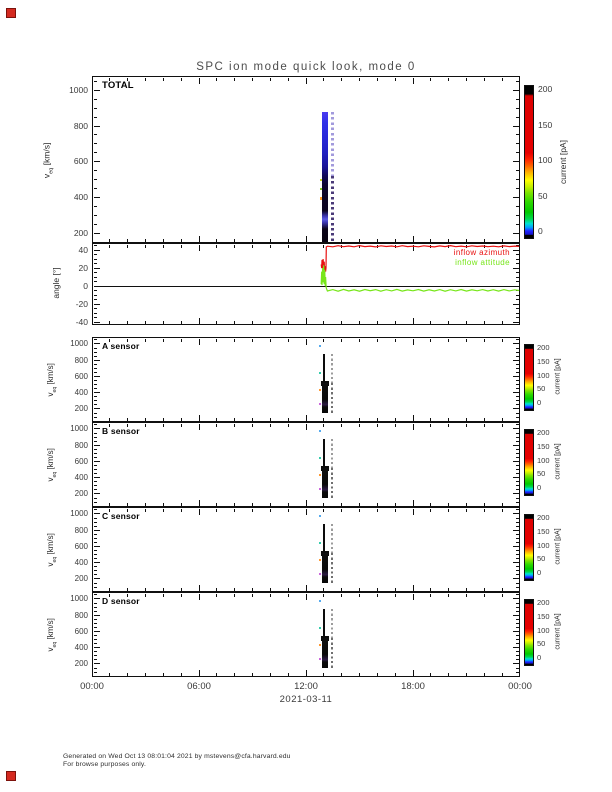 This screenshot has height=792, width=612. What do you see at coordinates (78, 89) in the screenshot?
I see `y-tick-label: 1000` at bounding box center [78, 89].